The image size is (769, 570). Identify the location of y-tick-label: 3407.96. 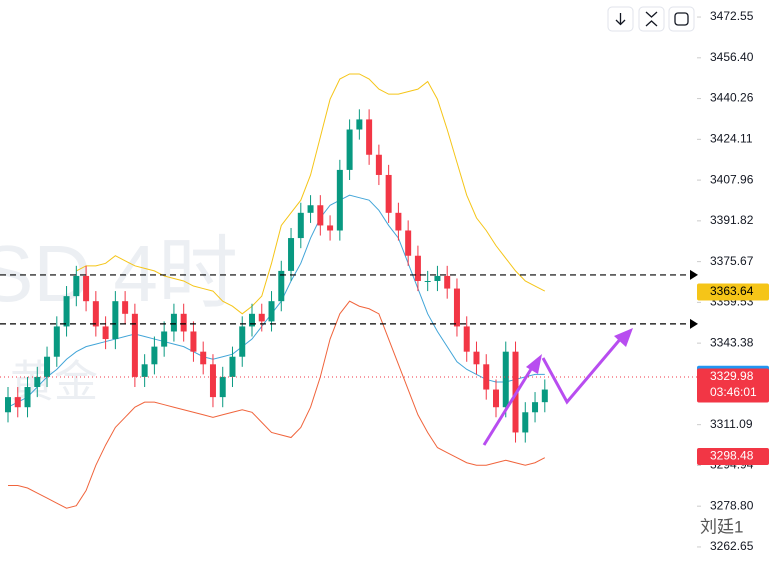
(732, 179).